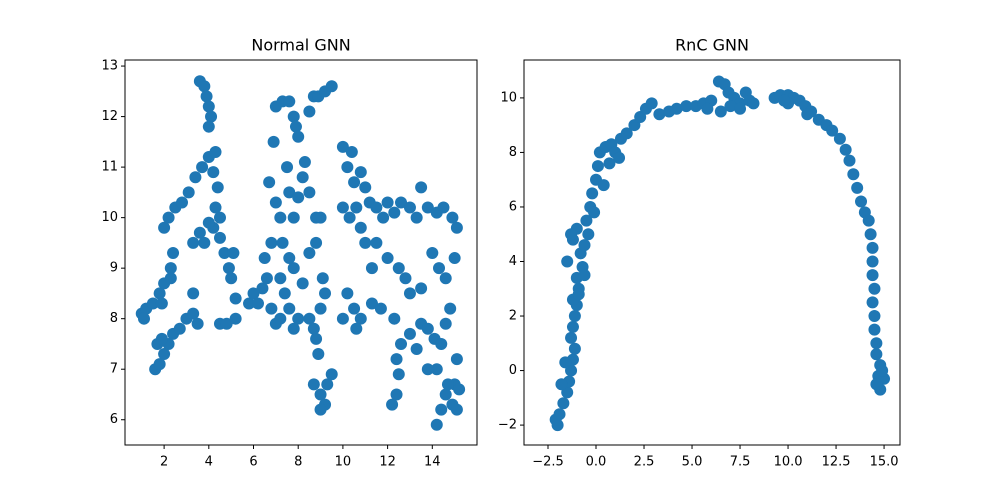 This screenshot has width=1000, height=500. I want to click on x-tick-label: 6, so click(253, 462).